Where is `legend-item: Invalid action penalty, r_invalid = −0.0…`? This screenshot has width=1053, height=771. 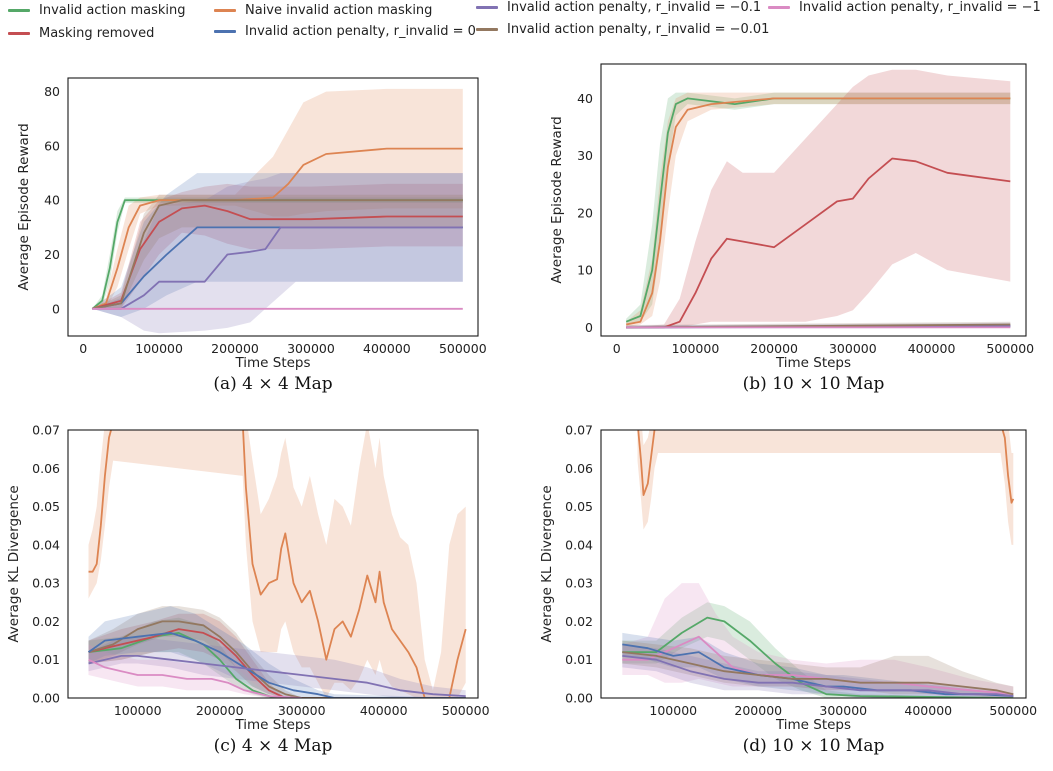
legend-item: Invalid action penalty, r_invalid = −0.0… is located at coordinates (622, 29).